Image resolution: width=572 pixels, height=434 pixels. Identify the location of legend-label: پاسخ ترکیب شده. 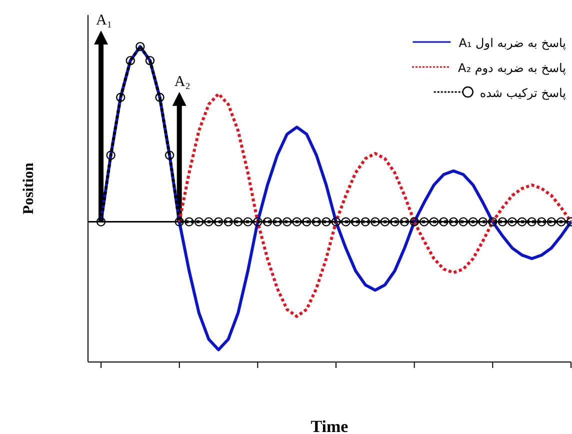
(523, 93).